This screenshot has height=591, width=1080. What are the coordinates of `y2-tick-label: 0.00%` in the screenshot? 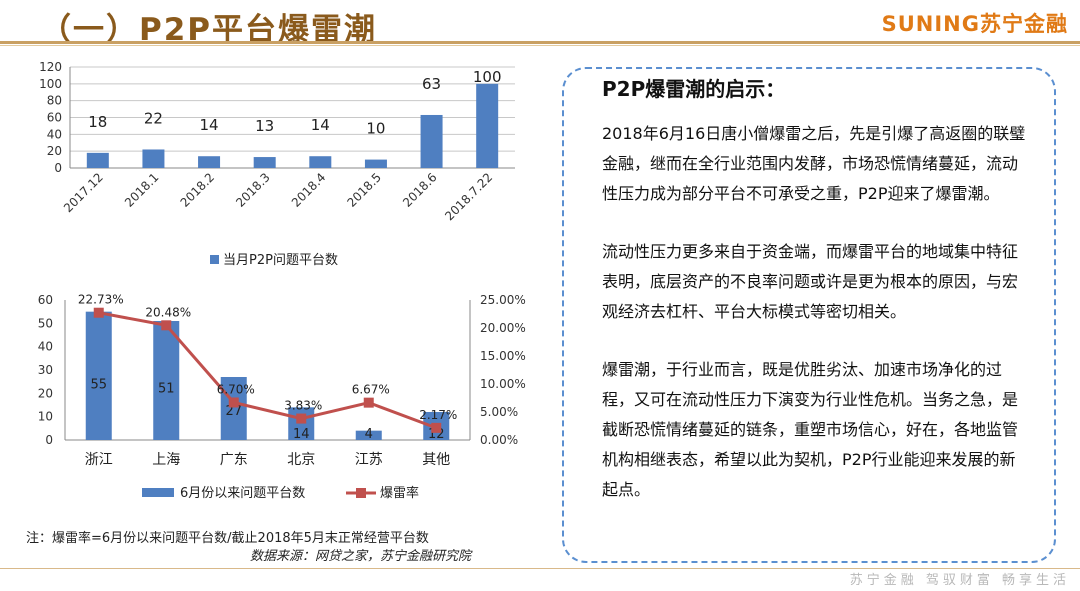 It's located at (499, 440).